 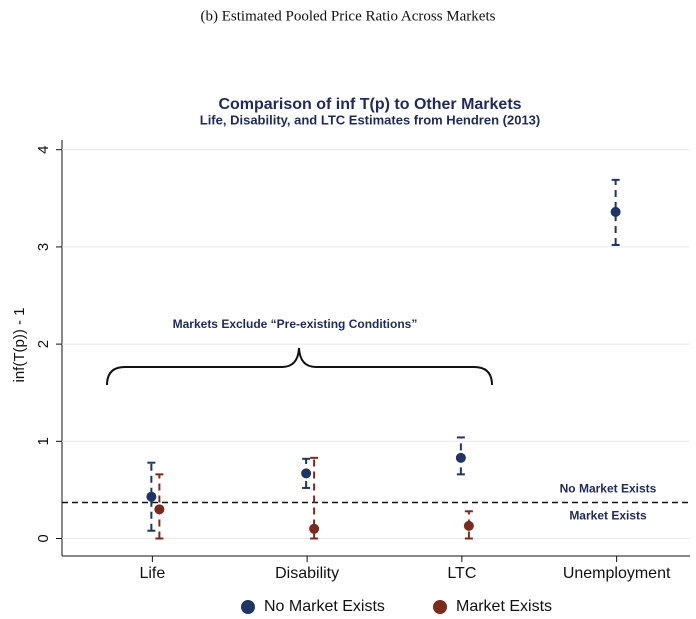 I want to click on y-tick-label: 0, so click(x=43, y=538).